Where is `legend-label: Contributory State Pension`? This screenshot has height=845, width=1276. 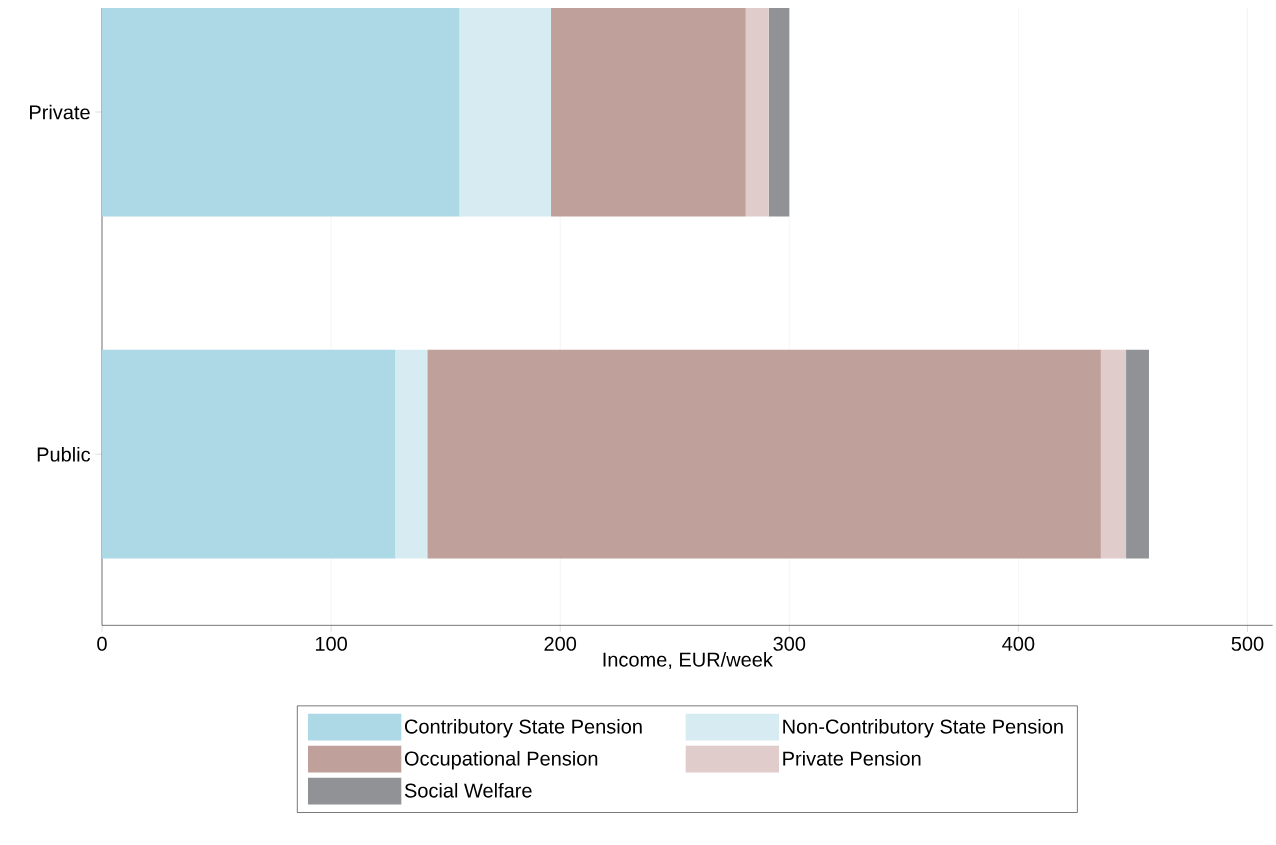
legend-label: Contributory State Pension is located at coordinates (523, 728).